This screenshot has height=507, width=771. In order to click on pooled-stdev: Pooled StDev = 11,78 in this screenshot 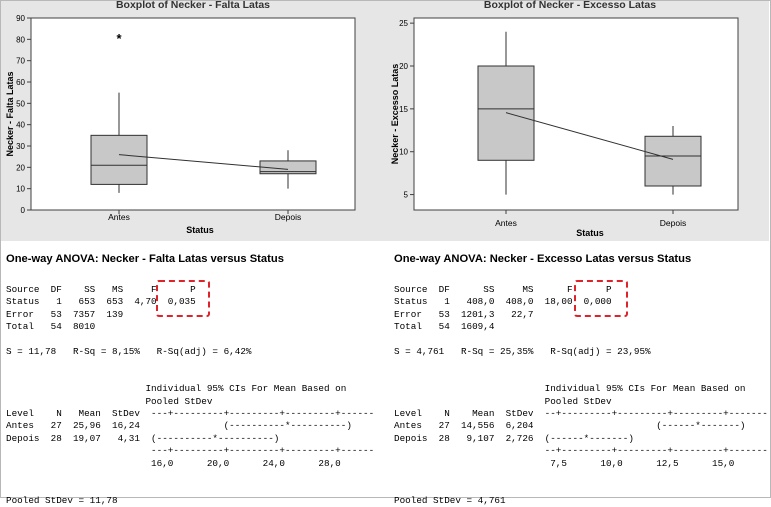, I will do `click(62, 500)`.